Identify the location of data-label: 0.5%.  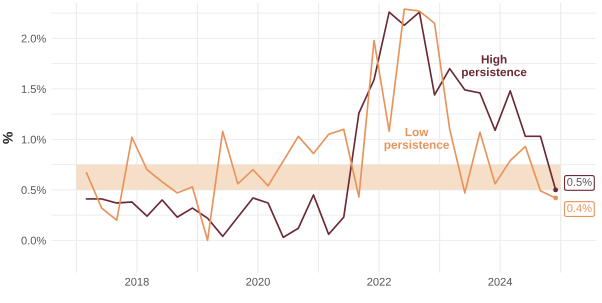
(579, 182).